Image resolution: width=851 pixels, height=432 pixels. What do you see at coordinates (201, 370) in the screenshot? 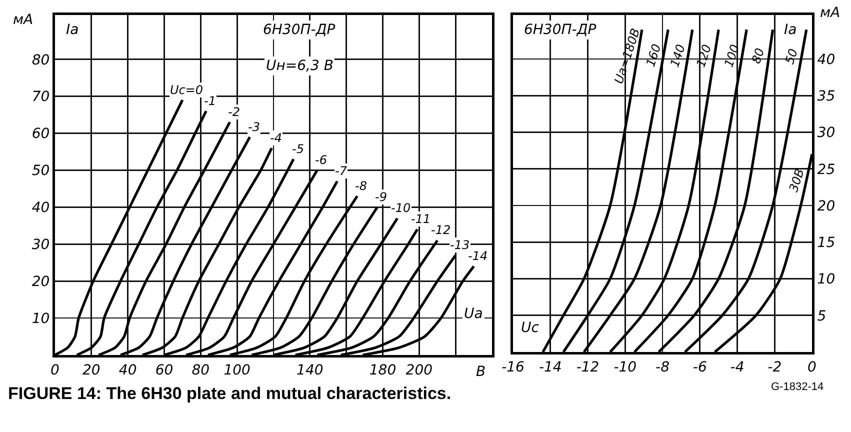
I see `x-tick-label: 80` at bounding box center [201, 370].